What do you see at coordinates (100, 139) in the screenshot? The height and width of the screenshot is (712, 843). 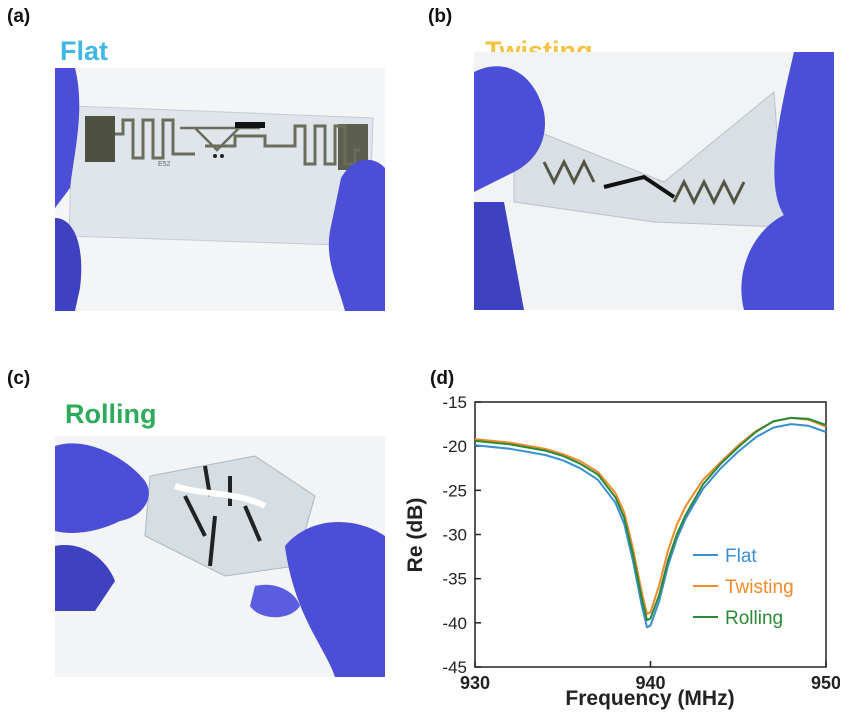 I see `antenna-pad-left` at bounding box center [100, 139].